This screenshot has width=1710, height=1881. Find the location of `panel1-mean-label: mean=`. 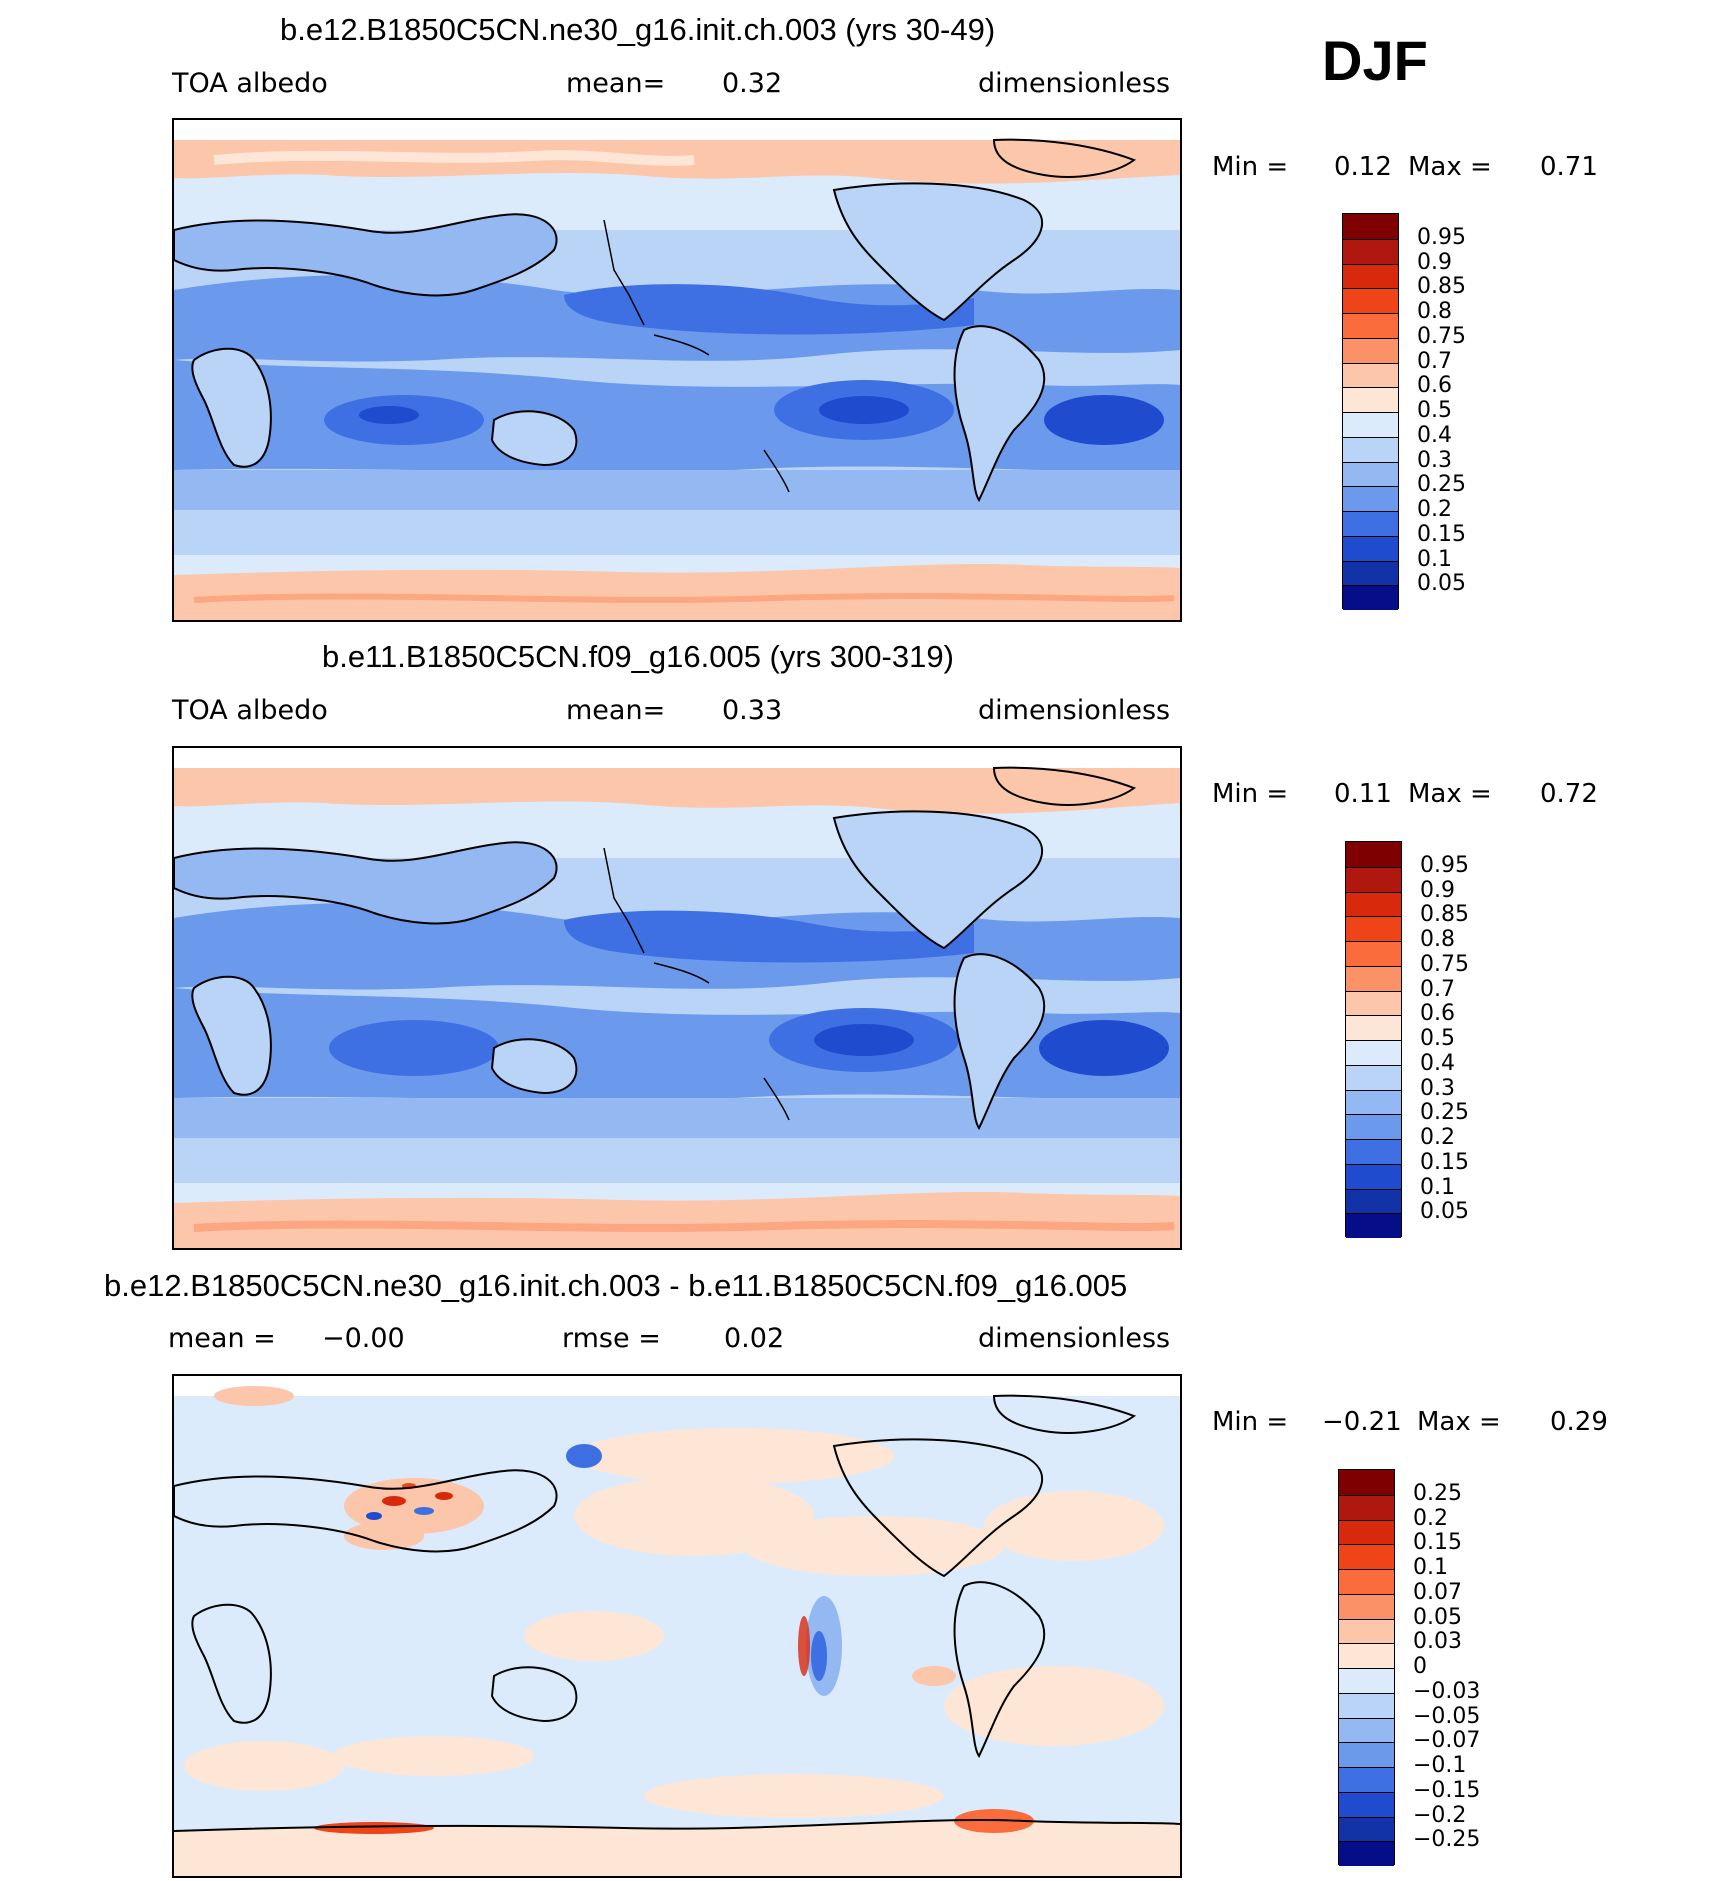

panel1-mean-label: mean= is located at coordinates (616, 83).